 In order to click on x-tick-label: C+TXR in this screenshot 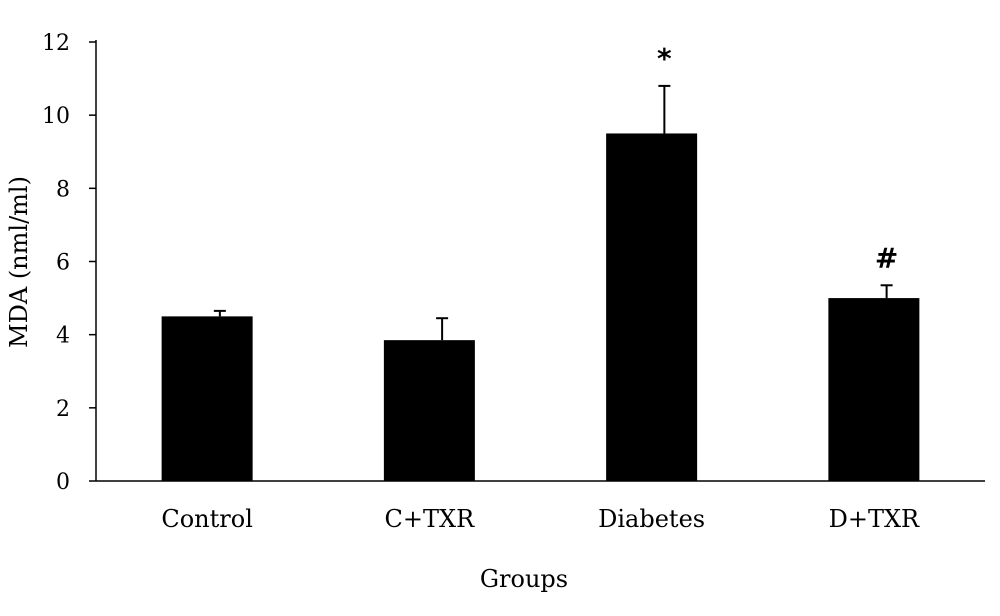, I will do `click(430, 519)`.